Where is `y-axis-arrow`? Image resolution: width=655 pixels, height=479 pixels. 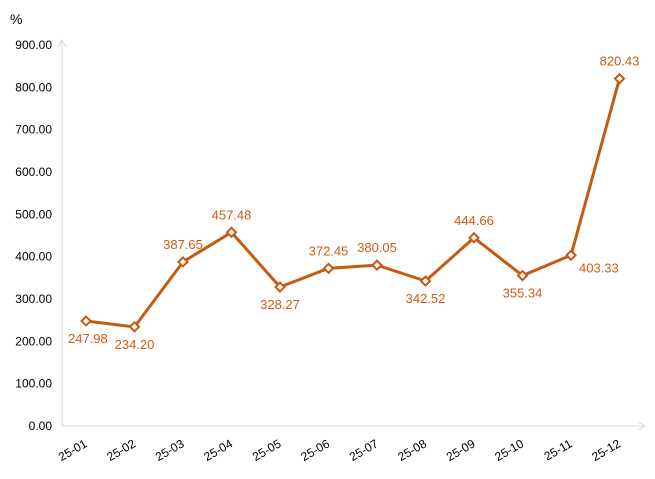
y-axis-arrow is located at coordinates (62, 43).